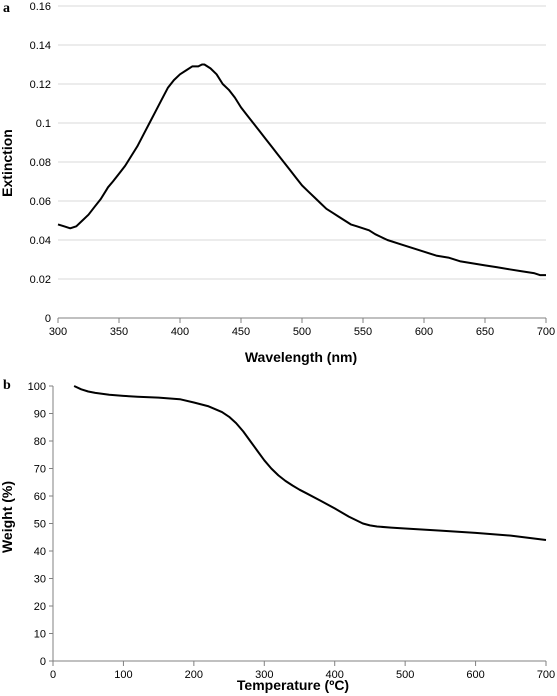  I want to click on y-tick-label: 0.08, so click(40, 163).